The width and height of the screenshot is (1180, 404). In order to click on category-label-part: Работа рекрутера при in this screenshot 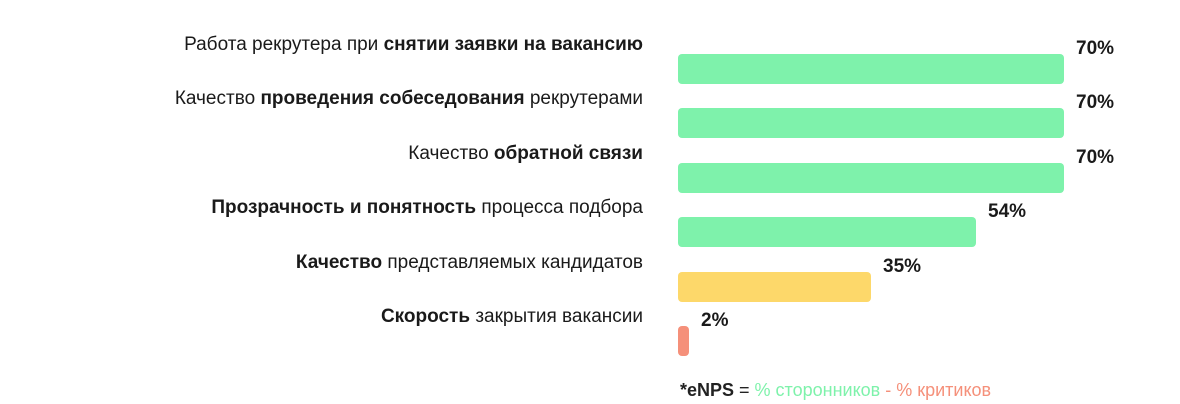, I will do `click(284, 44)`.